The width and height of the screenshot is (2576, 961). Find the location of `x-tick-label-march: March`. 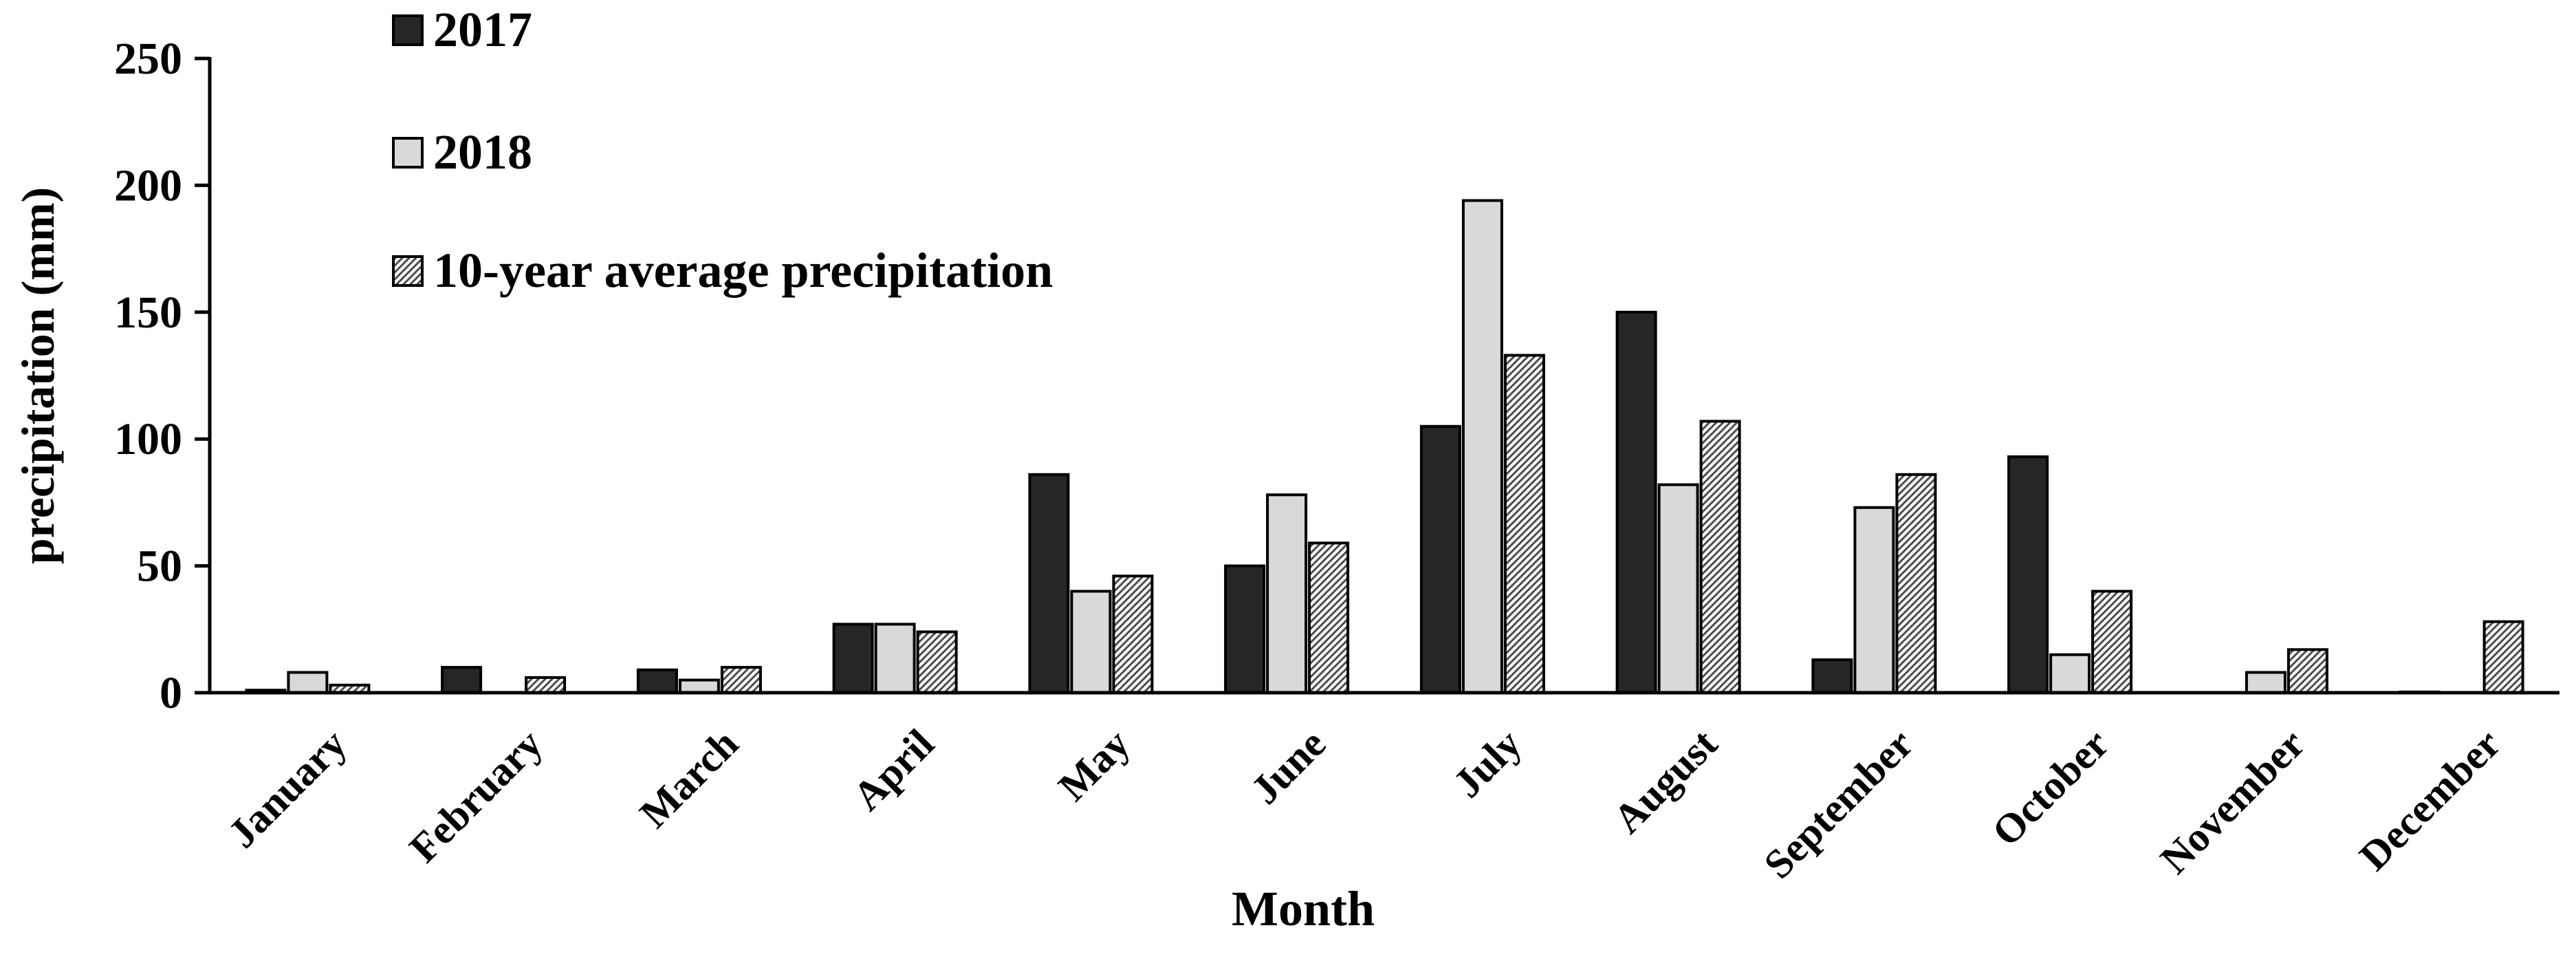

x-tick-label-march: March is located at coordinates (689, 778).